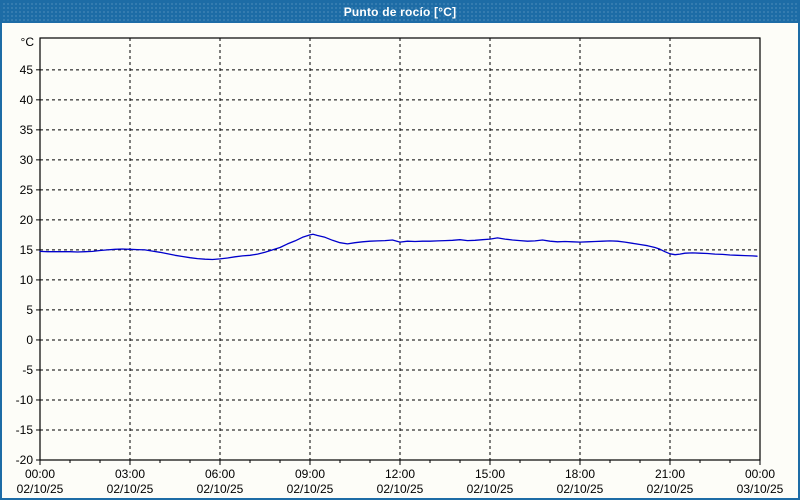 The image size is (800, 500). What do you see at coordinates (27, 370) in the screenshot?
I see `y-tick-label: -5` at bounding box center [27, 370].